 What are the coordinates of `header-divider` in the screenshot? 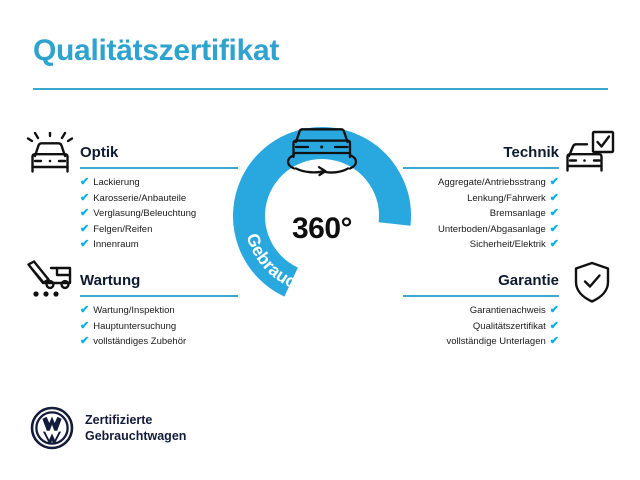 It's located at (320, 89).